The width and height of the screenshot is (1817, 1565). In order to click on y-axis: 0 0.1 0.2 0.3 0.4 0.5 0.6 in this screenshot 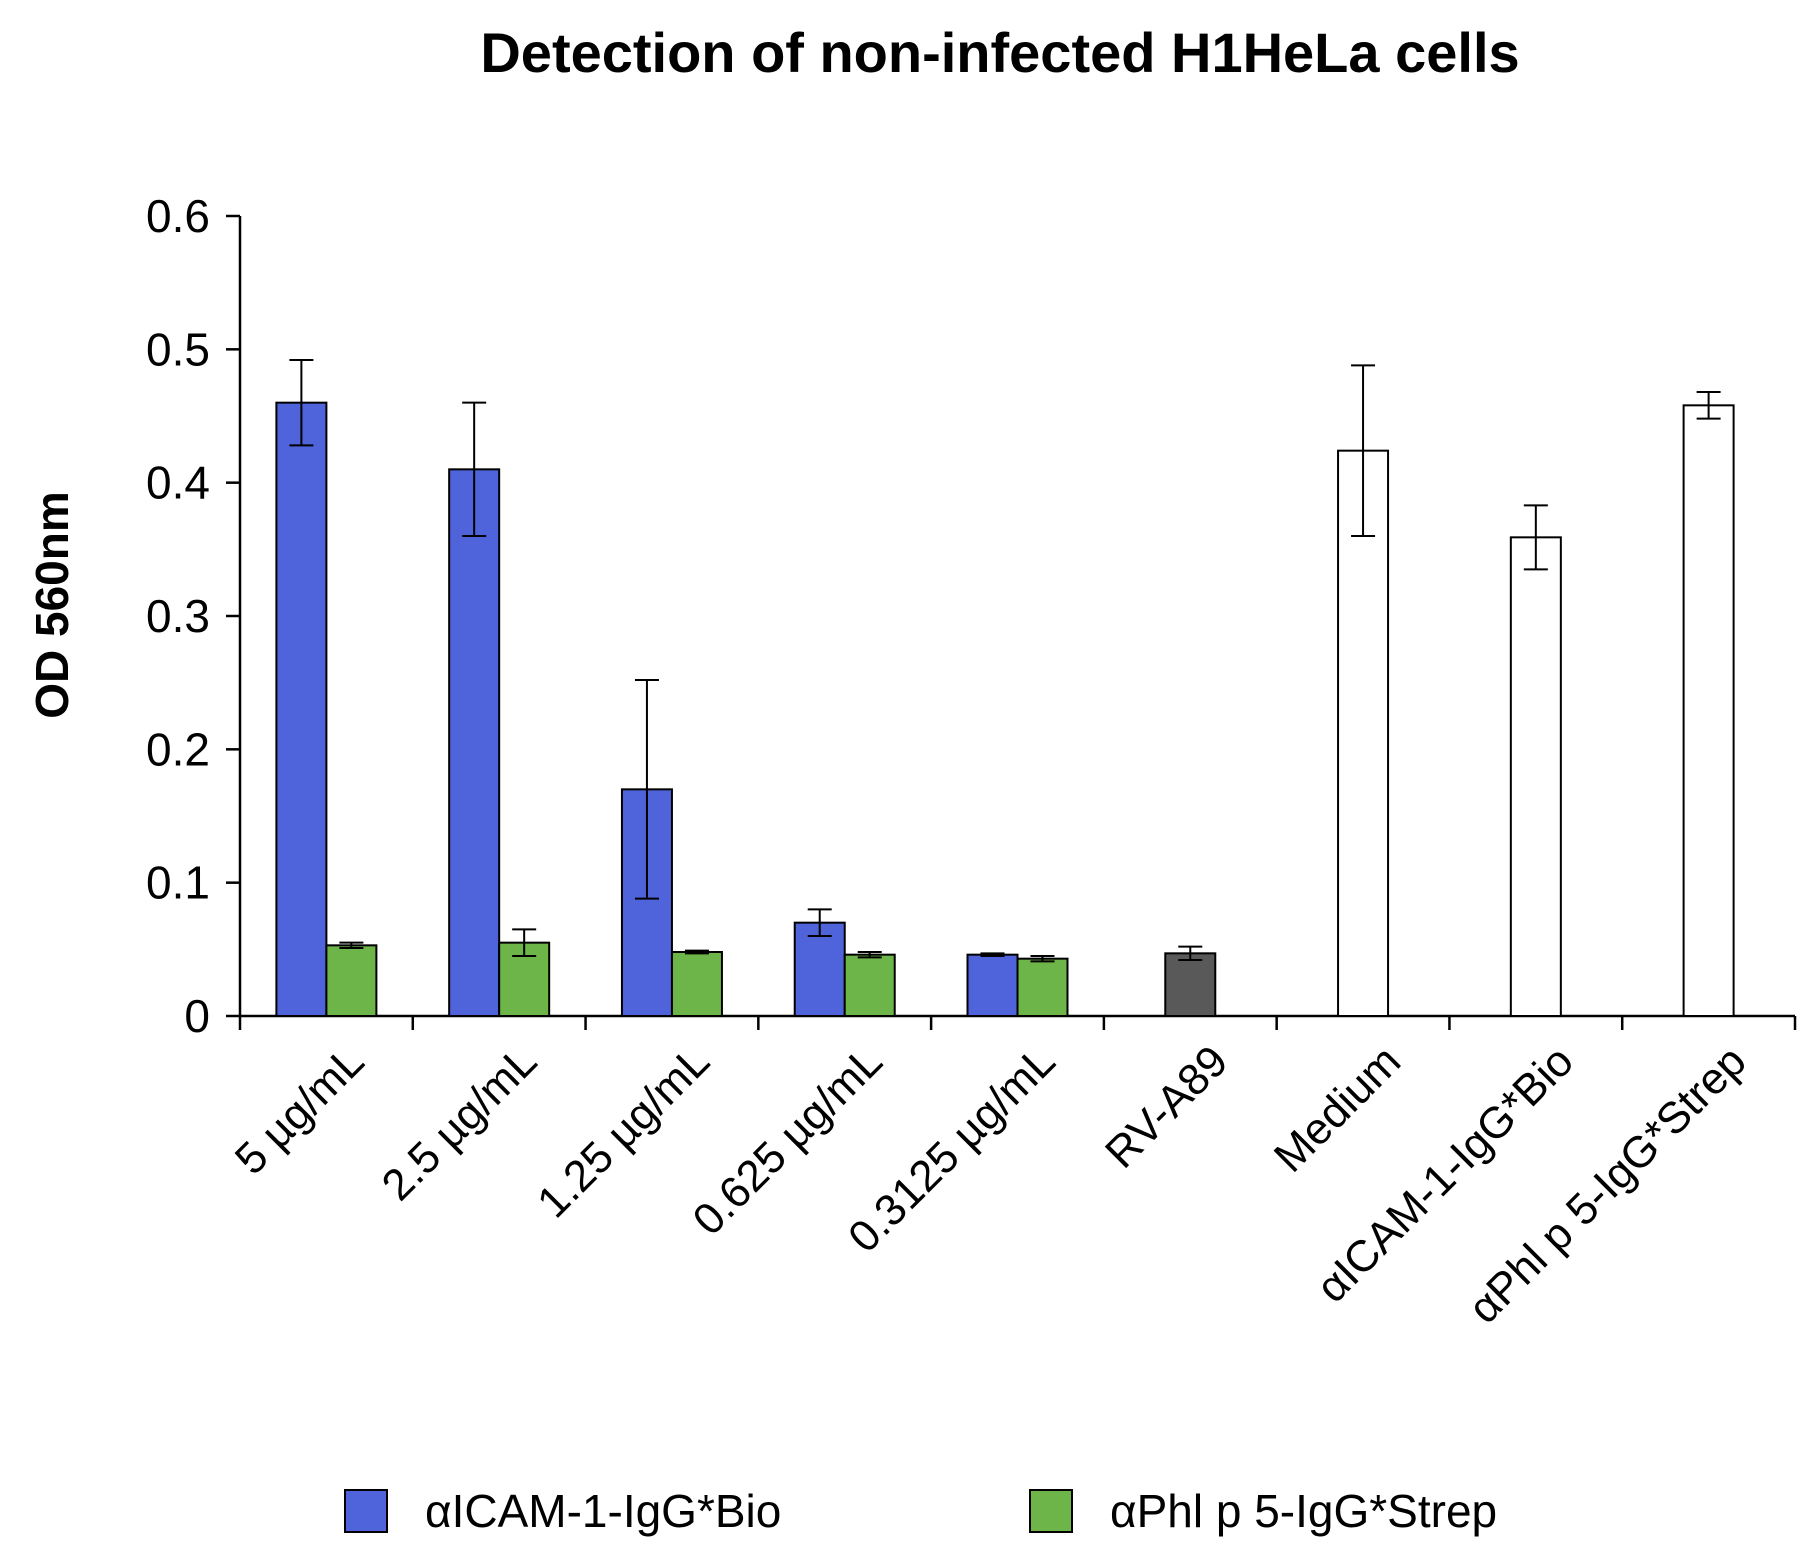, I will do `click(194, 616)`.